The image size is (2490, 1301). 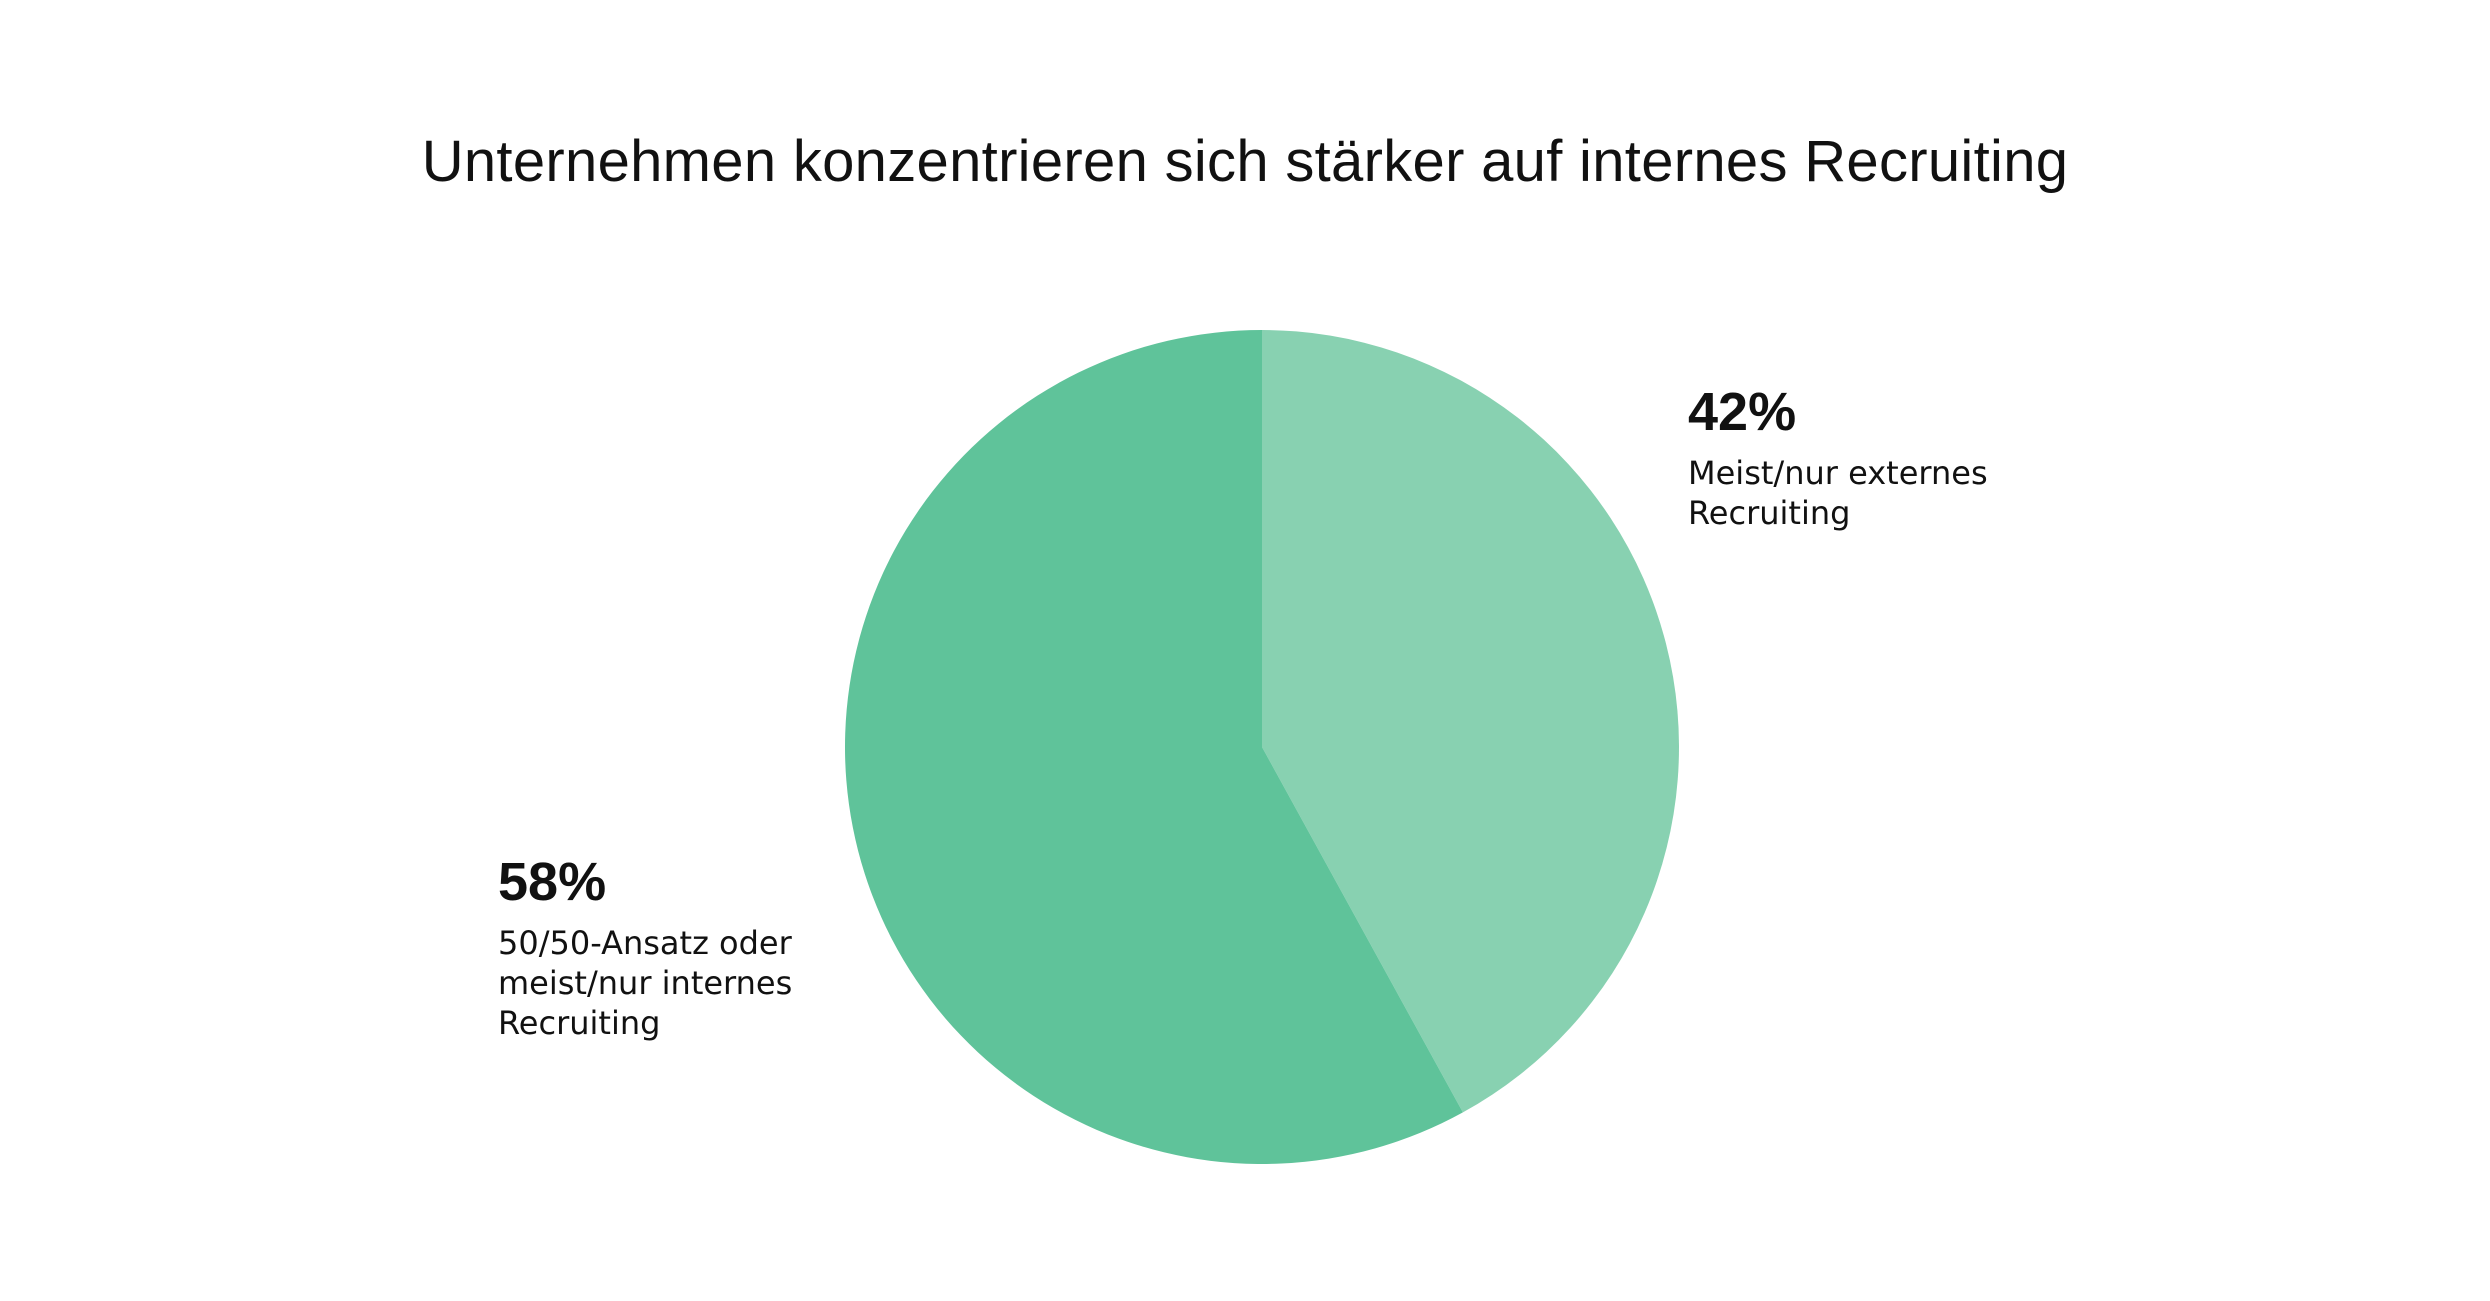 What do you see at coordinates (1742, 412) in the screenshot?
I see `slice-value-label: 42%` at bounding box center [1742, 412].